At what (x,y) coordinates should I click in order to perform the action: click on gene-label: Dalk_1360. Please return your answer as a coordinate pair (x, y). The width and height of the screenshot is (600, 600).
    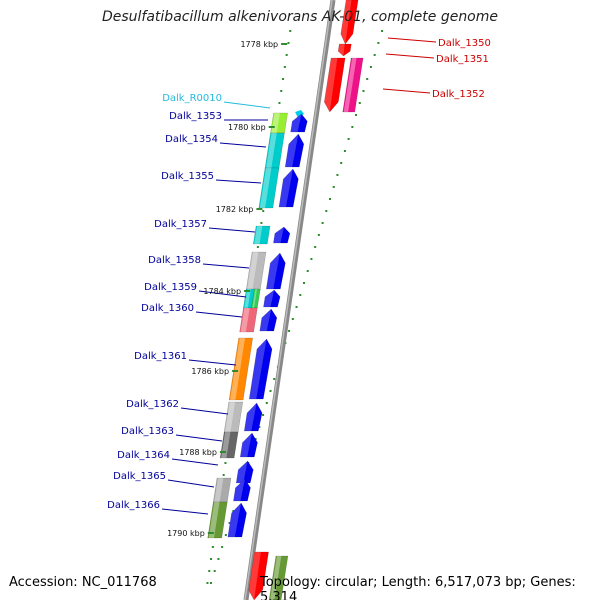
    Looking at the image, I should click on (167, 308).